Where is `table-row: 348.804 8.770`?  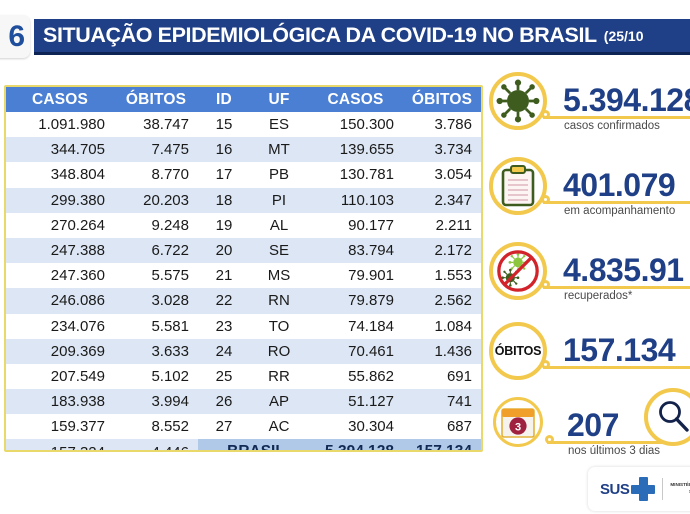
table-row: 348.804 8.770 is located at coordinates (102, 175).